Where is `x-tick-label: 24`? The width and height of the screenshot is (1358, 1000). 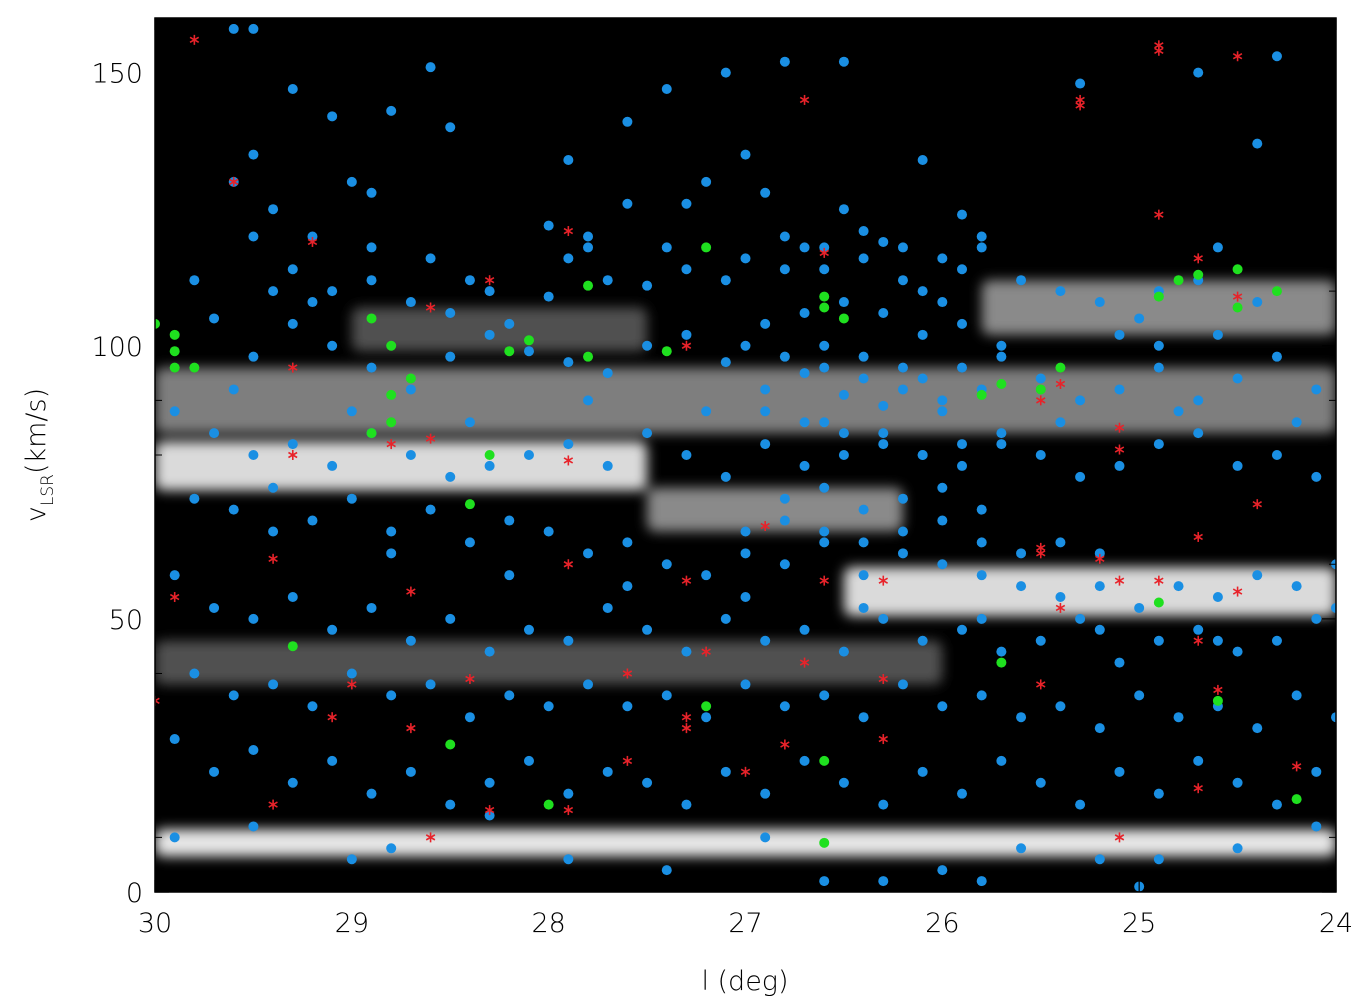
x-tick-label: 24 is located at coordinates (1336, 923).